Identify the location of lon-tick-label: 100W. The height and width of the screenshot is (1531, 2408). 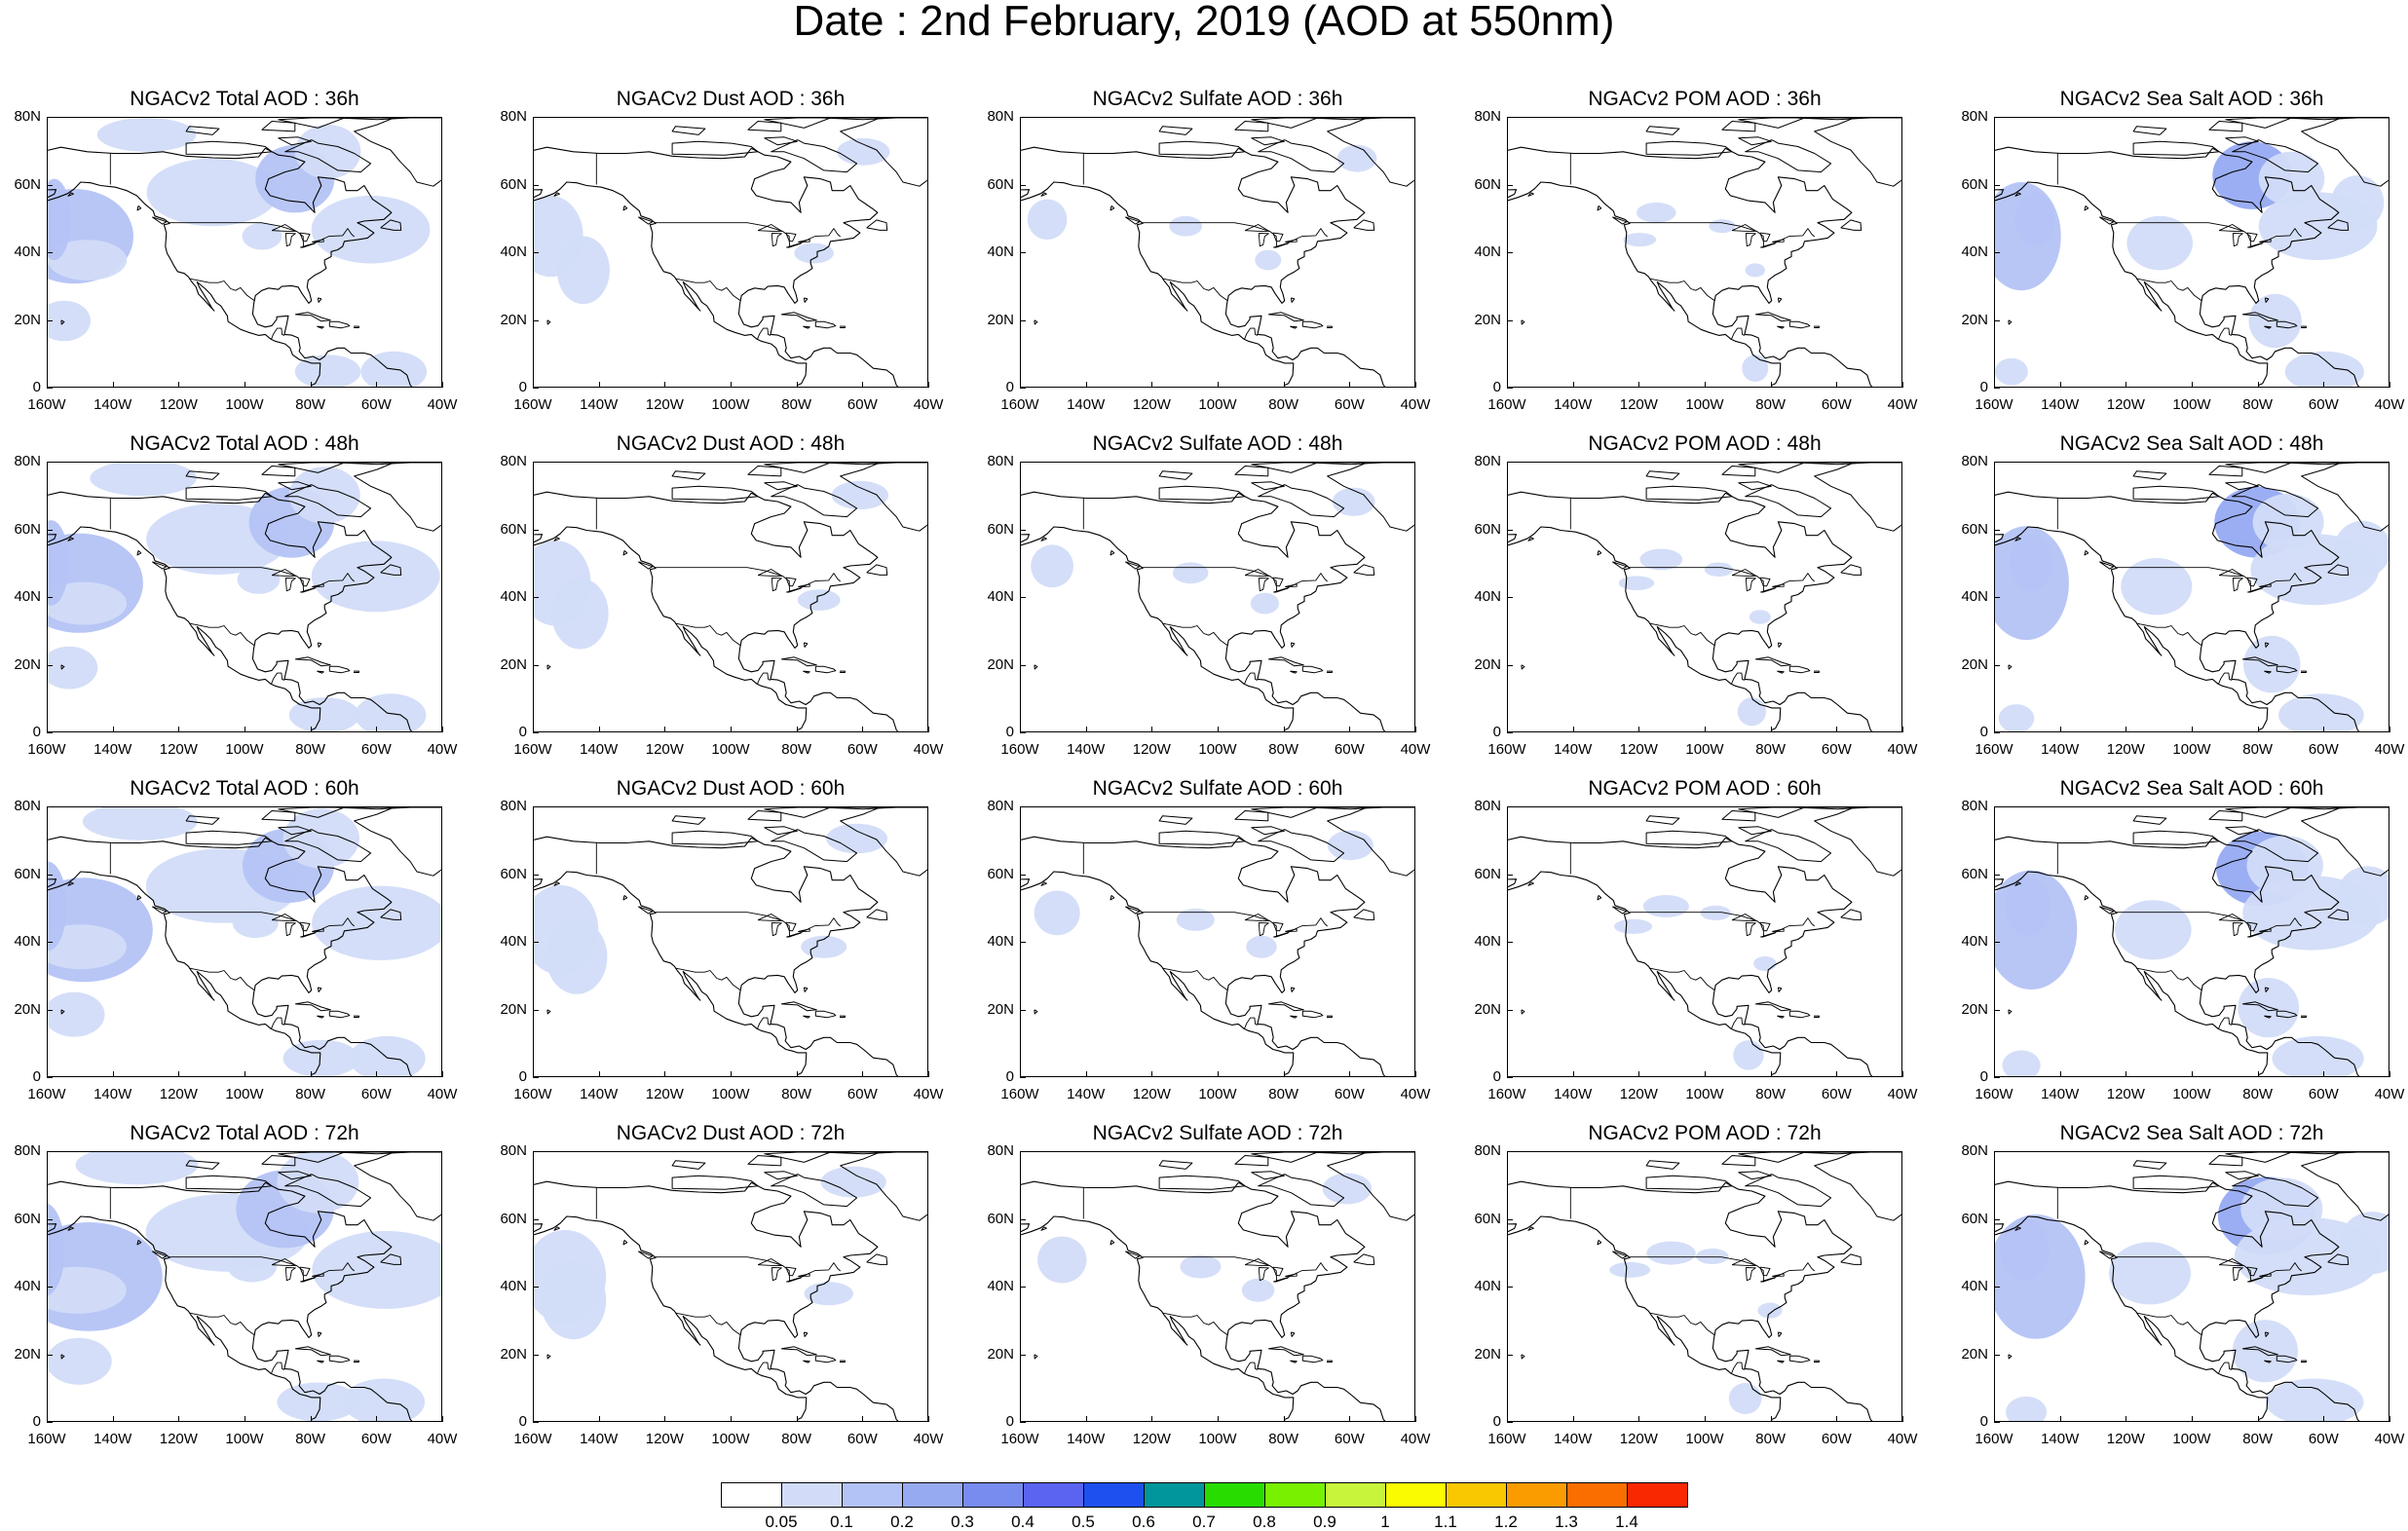
(244, 1094).